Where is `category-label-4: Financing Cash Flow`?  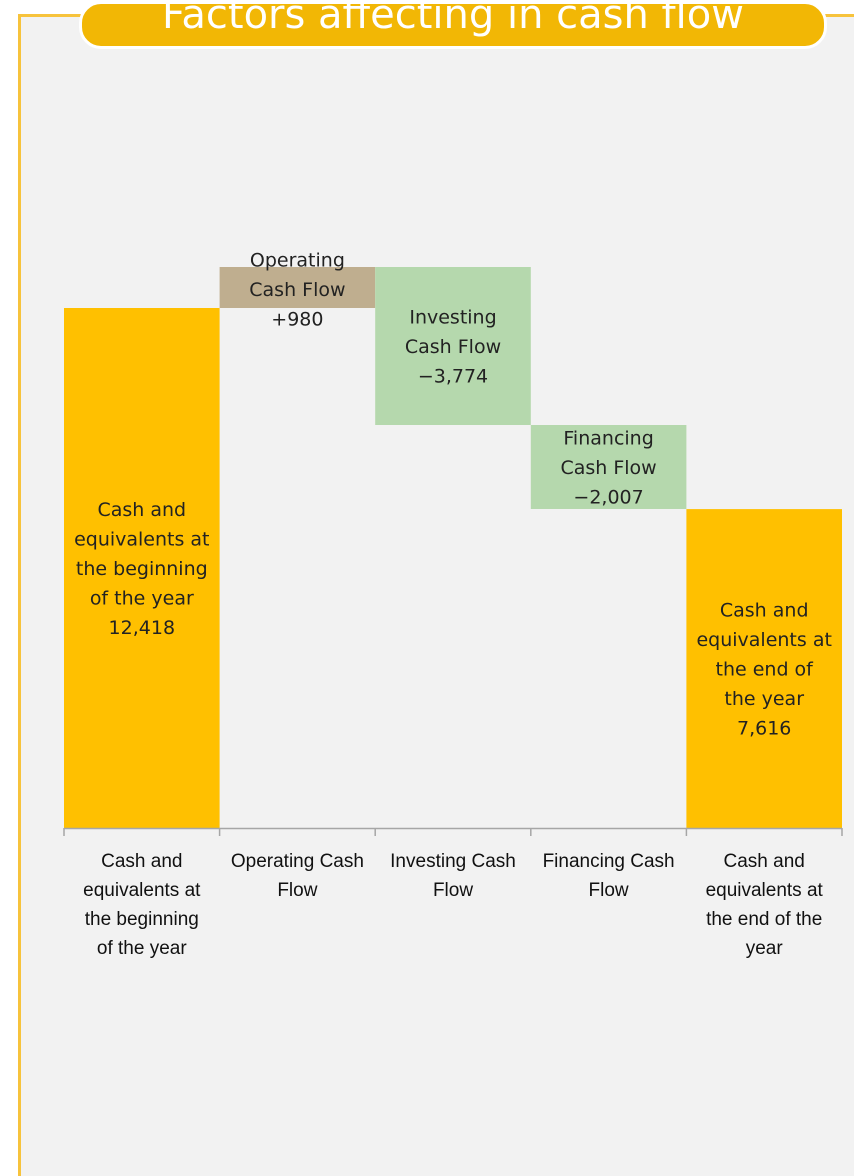 category-label-4: Financing Cash Flow is located at coordinates (609, 876).